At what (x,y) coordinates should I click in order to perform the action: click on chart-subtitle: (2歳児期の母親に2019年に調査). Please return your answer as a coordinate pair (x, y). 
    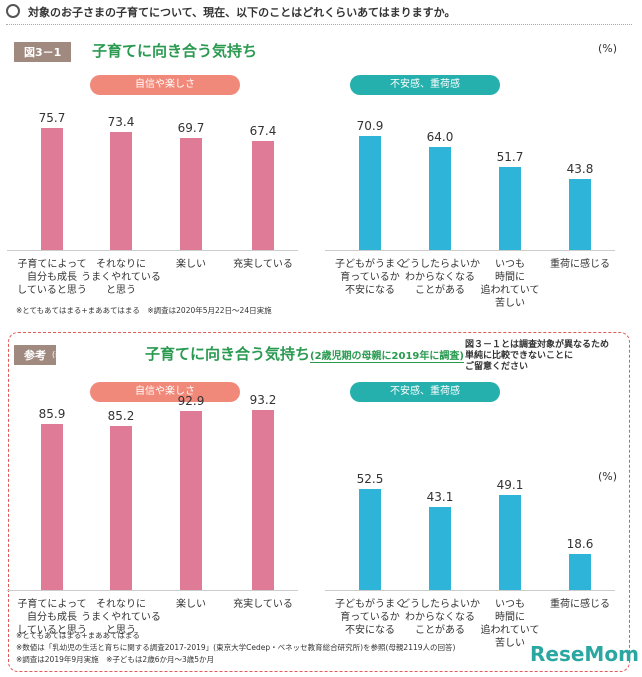
    Looking at the image, I should click on (387, 355).